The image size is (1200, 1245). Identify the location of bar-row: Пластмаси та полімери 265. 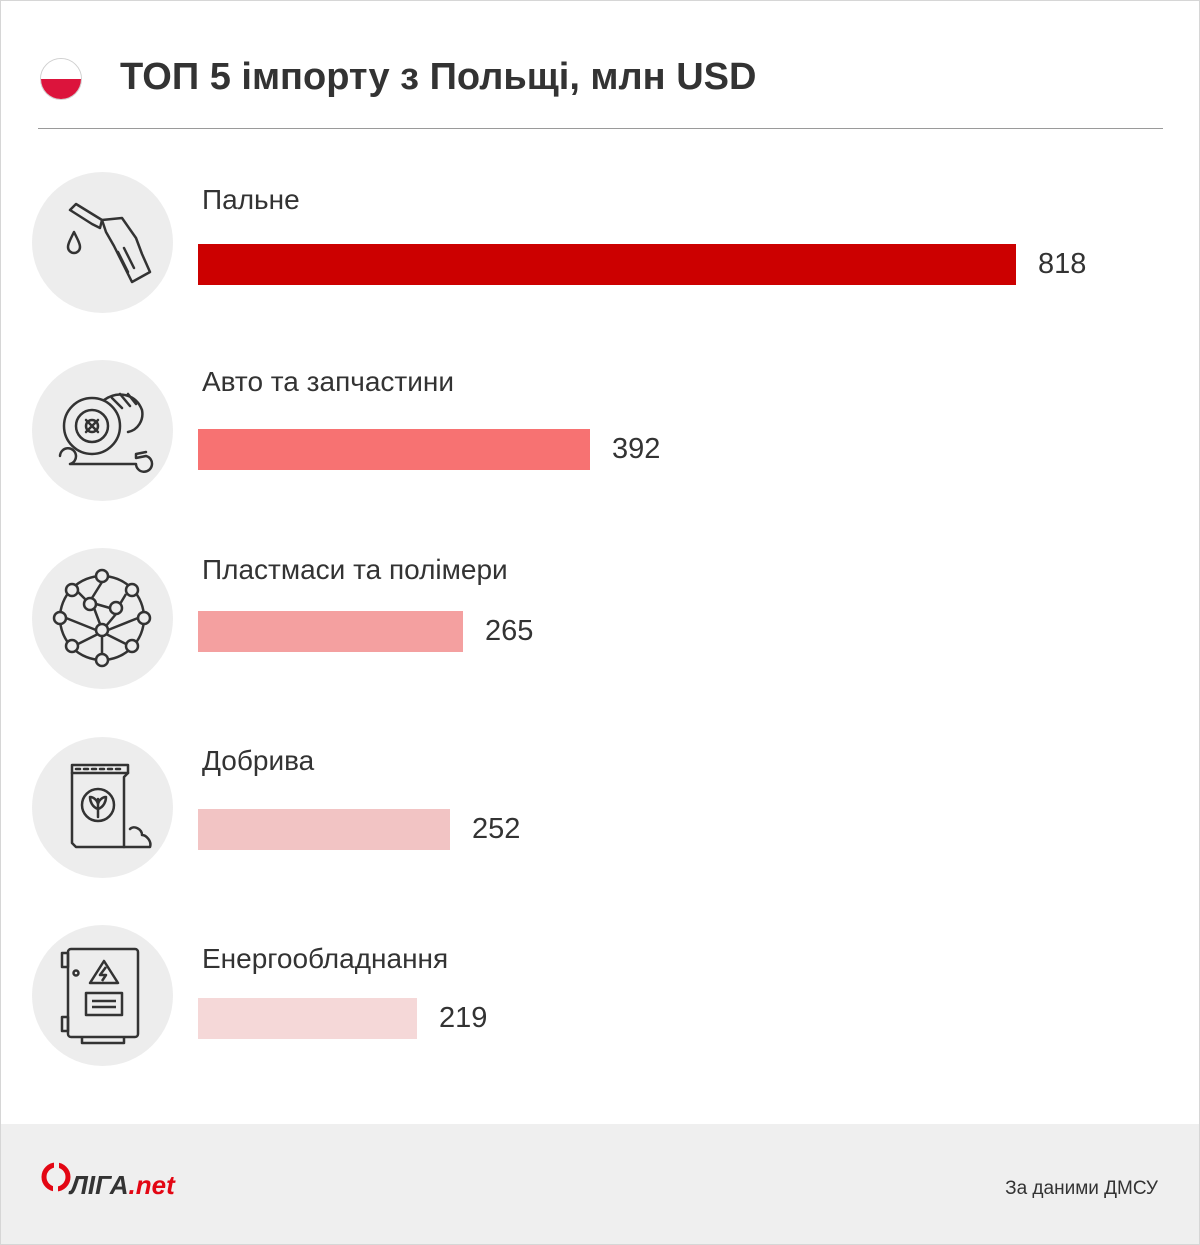
(600, 623).